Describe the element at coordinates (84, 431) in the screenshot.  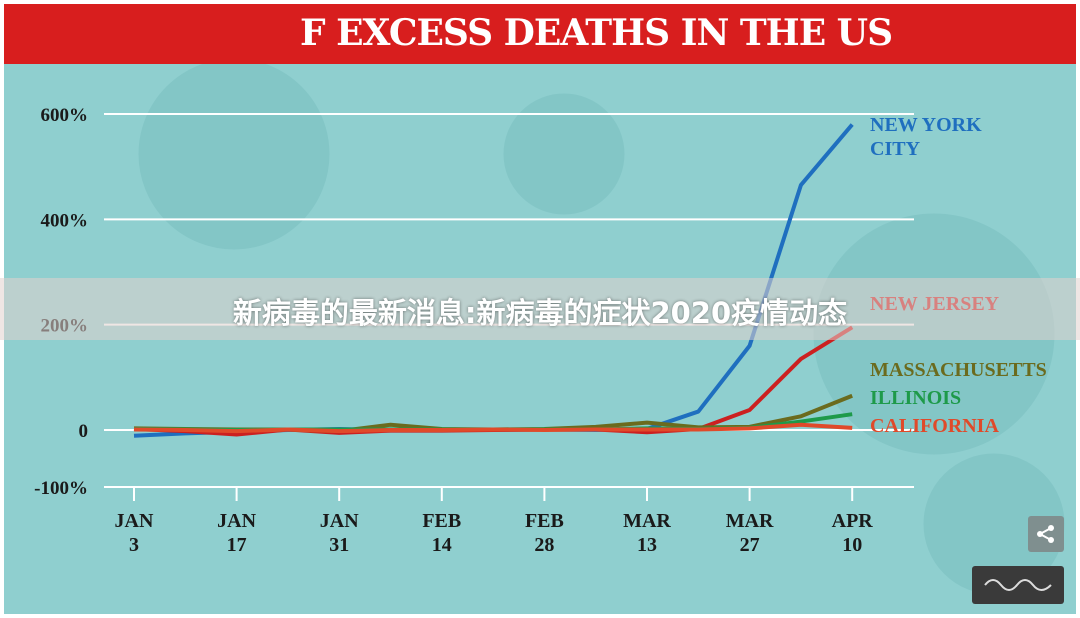
I see `y-tick-label: 0` at that location.